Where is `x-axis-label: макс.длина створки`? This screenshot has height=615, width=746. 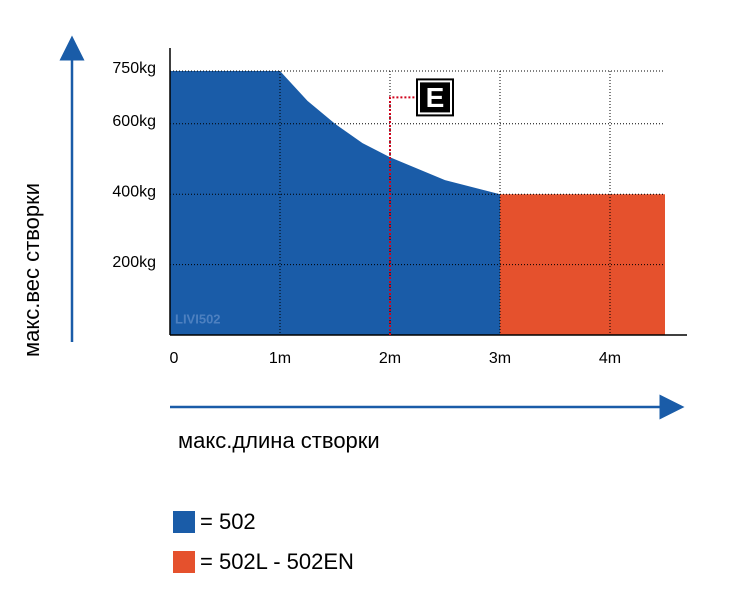 x-axis-label: макс.длина створки is located at coordinates (279, 440).